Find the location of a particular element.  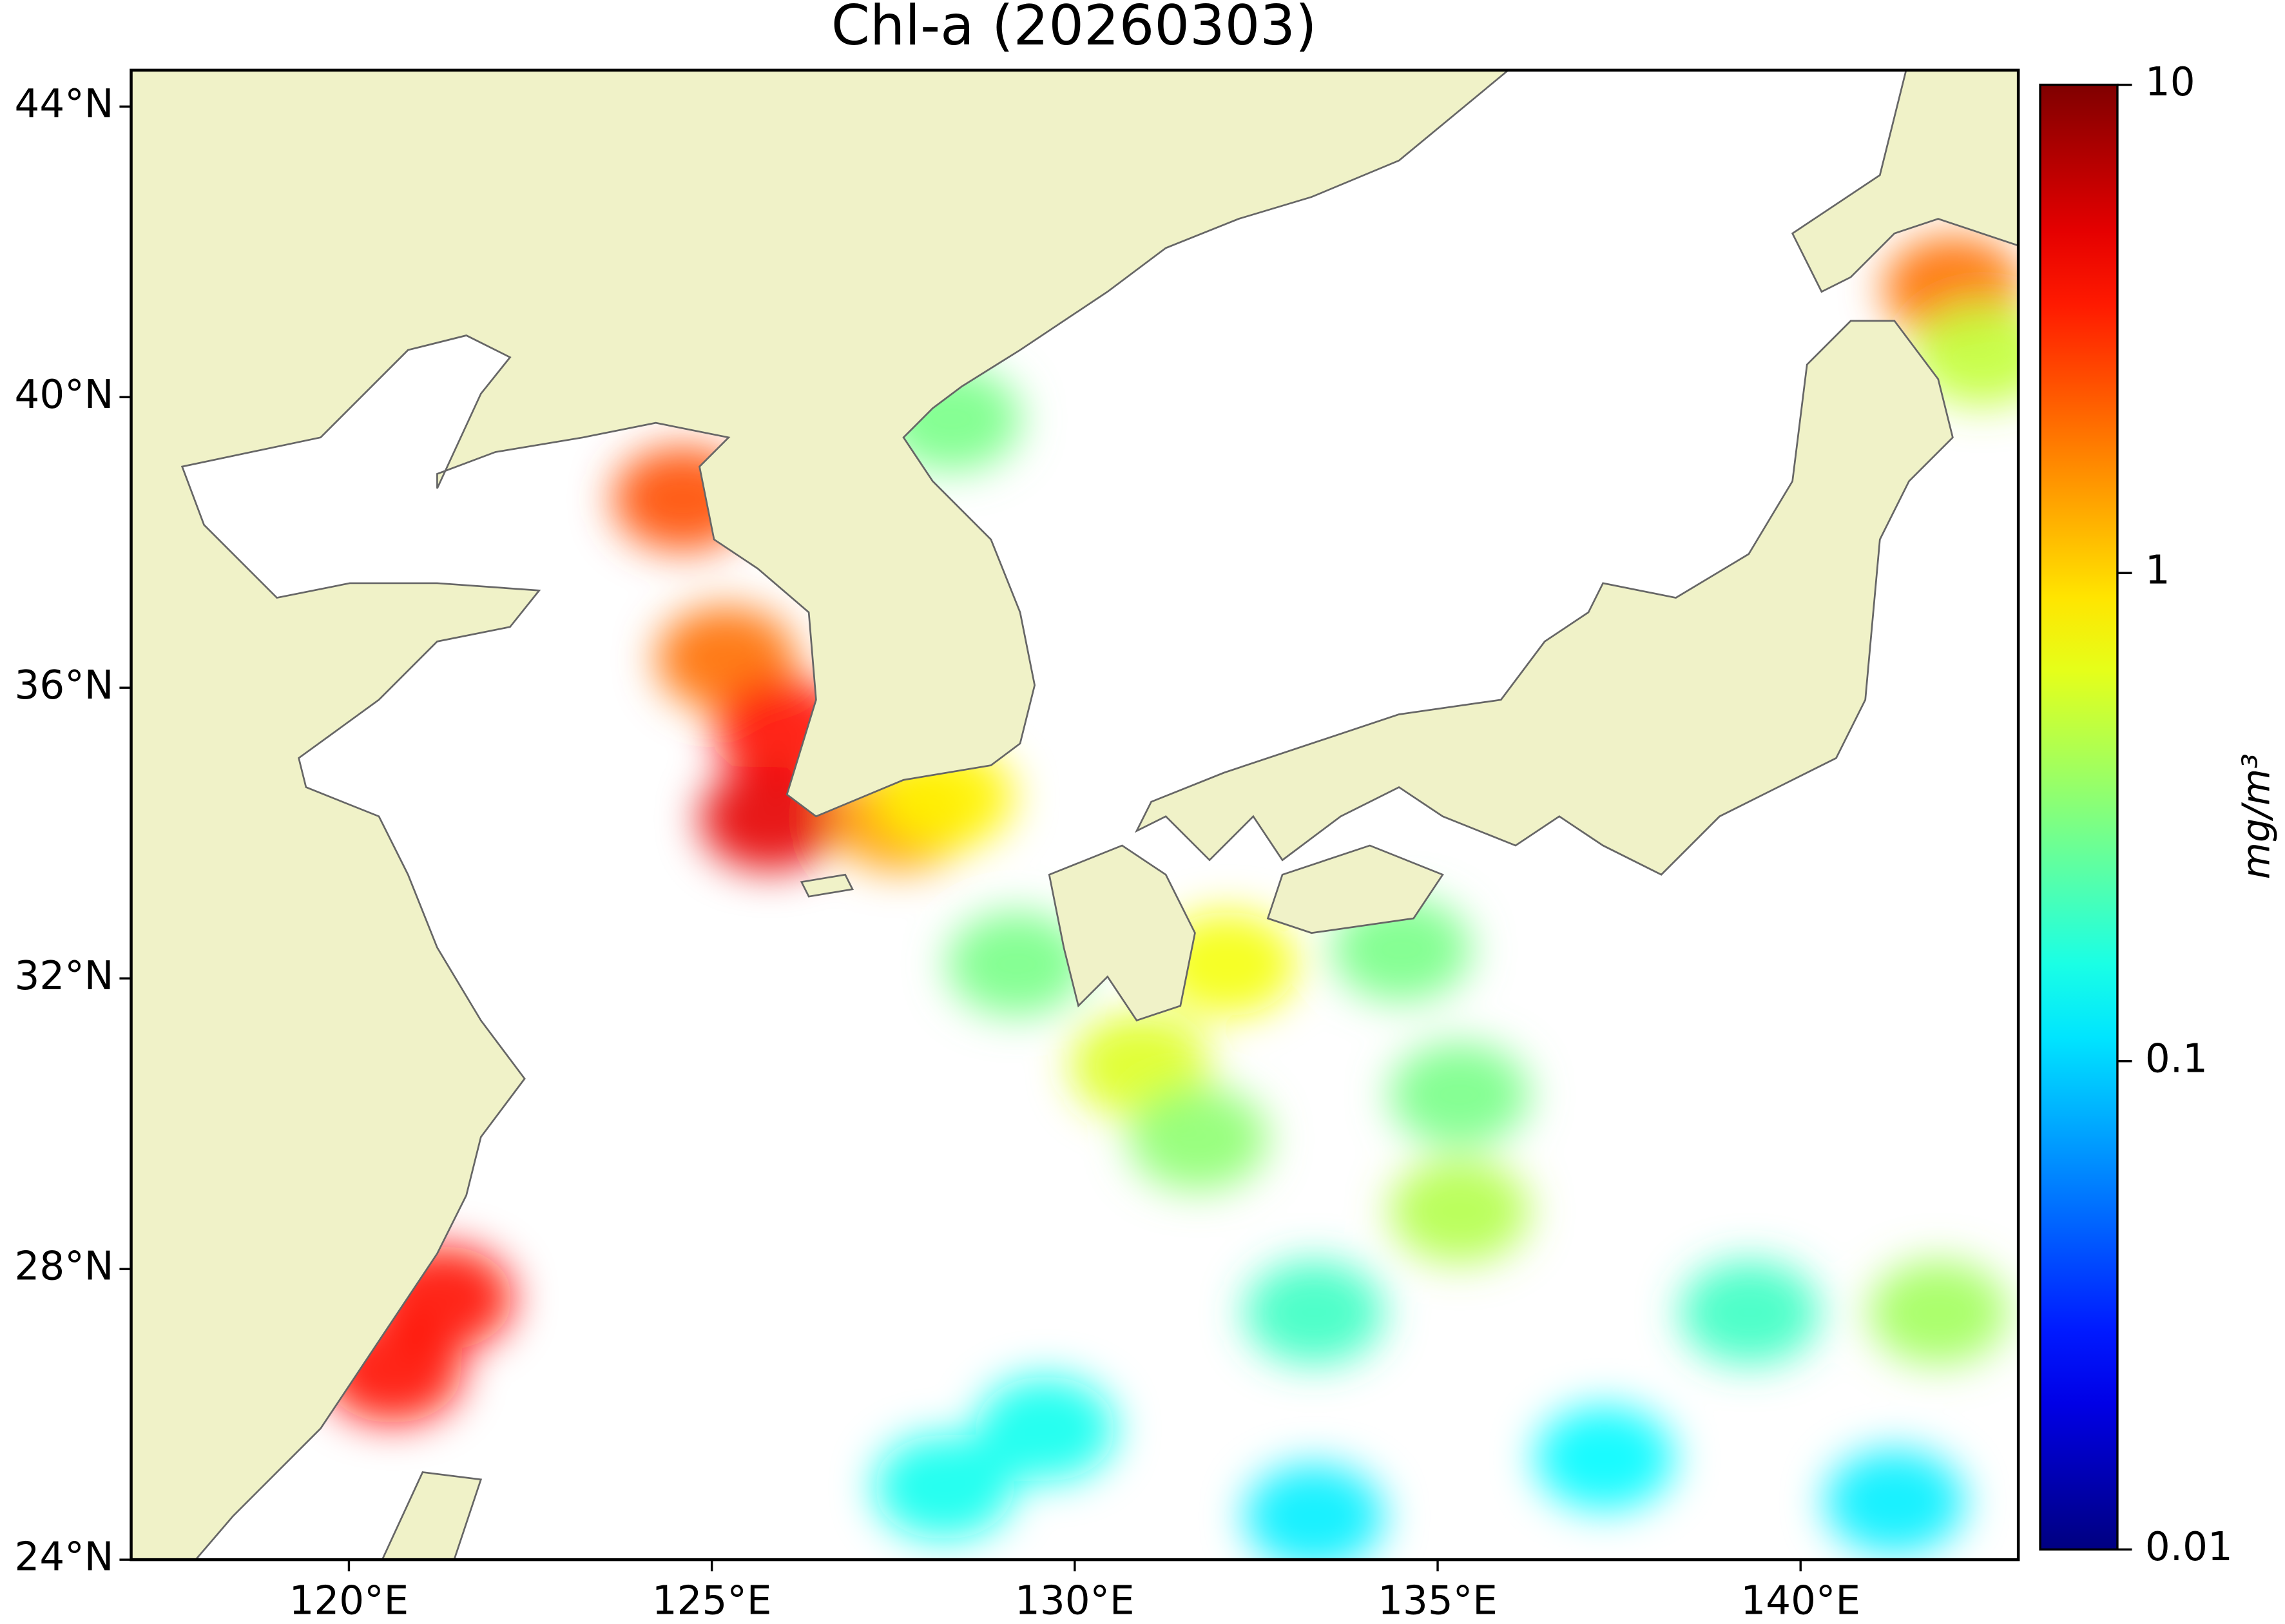

y-tick-label: 24°N is located at coordinates (64, 1557).